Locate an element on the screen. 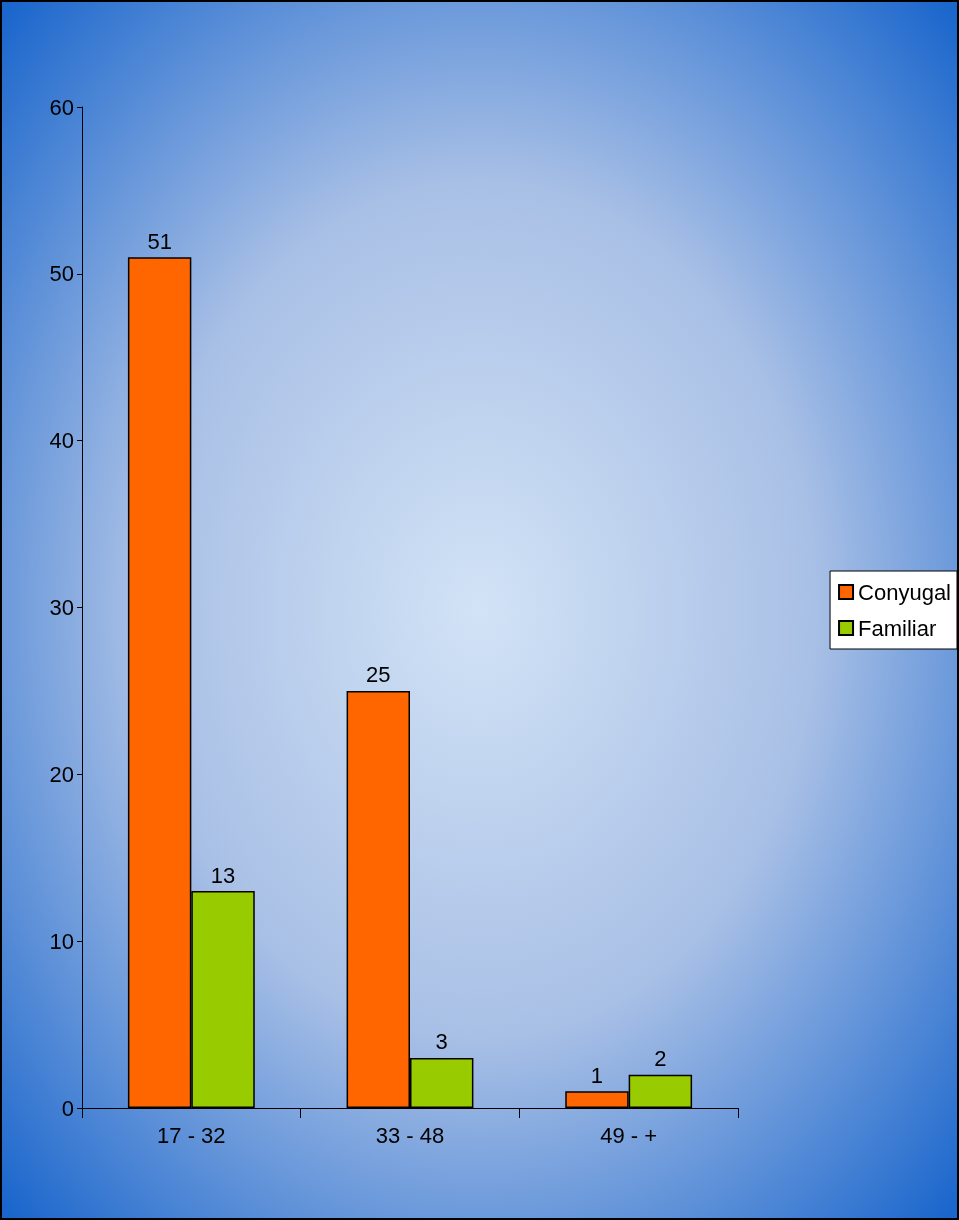 This screenshot has height=1220, width=959. y-tick-label: 50 is located at coordinates (61, 274).